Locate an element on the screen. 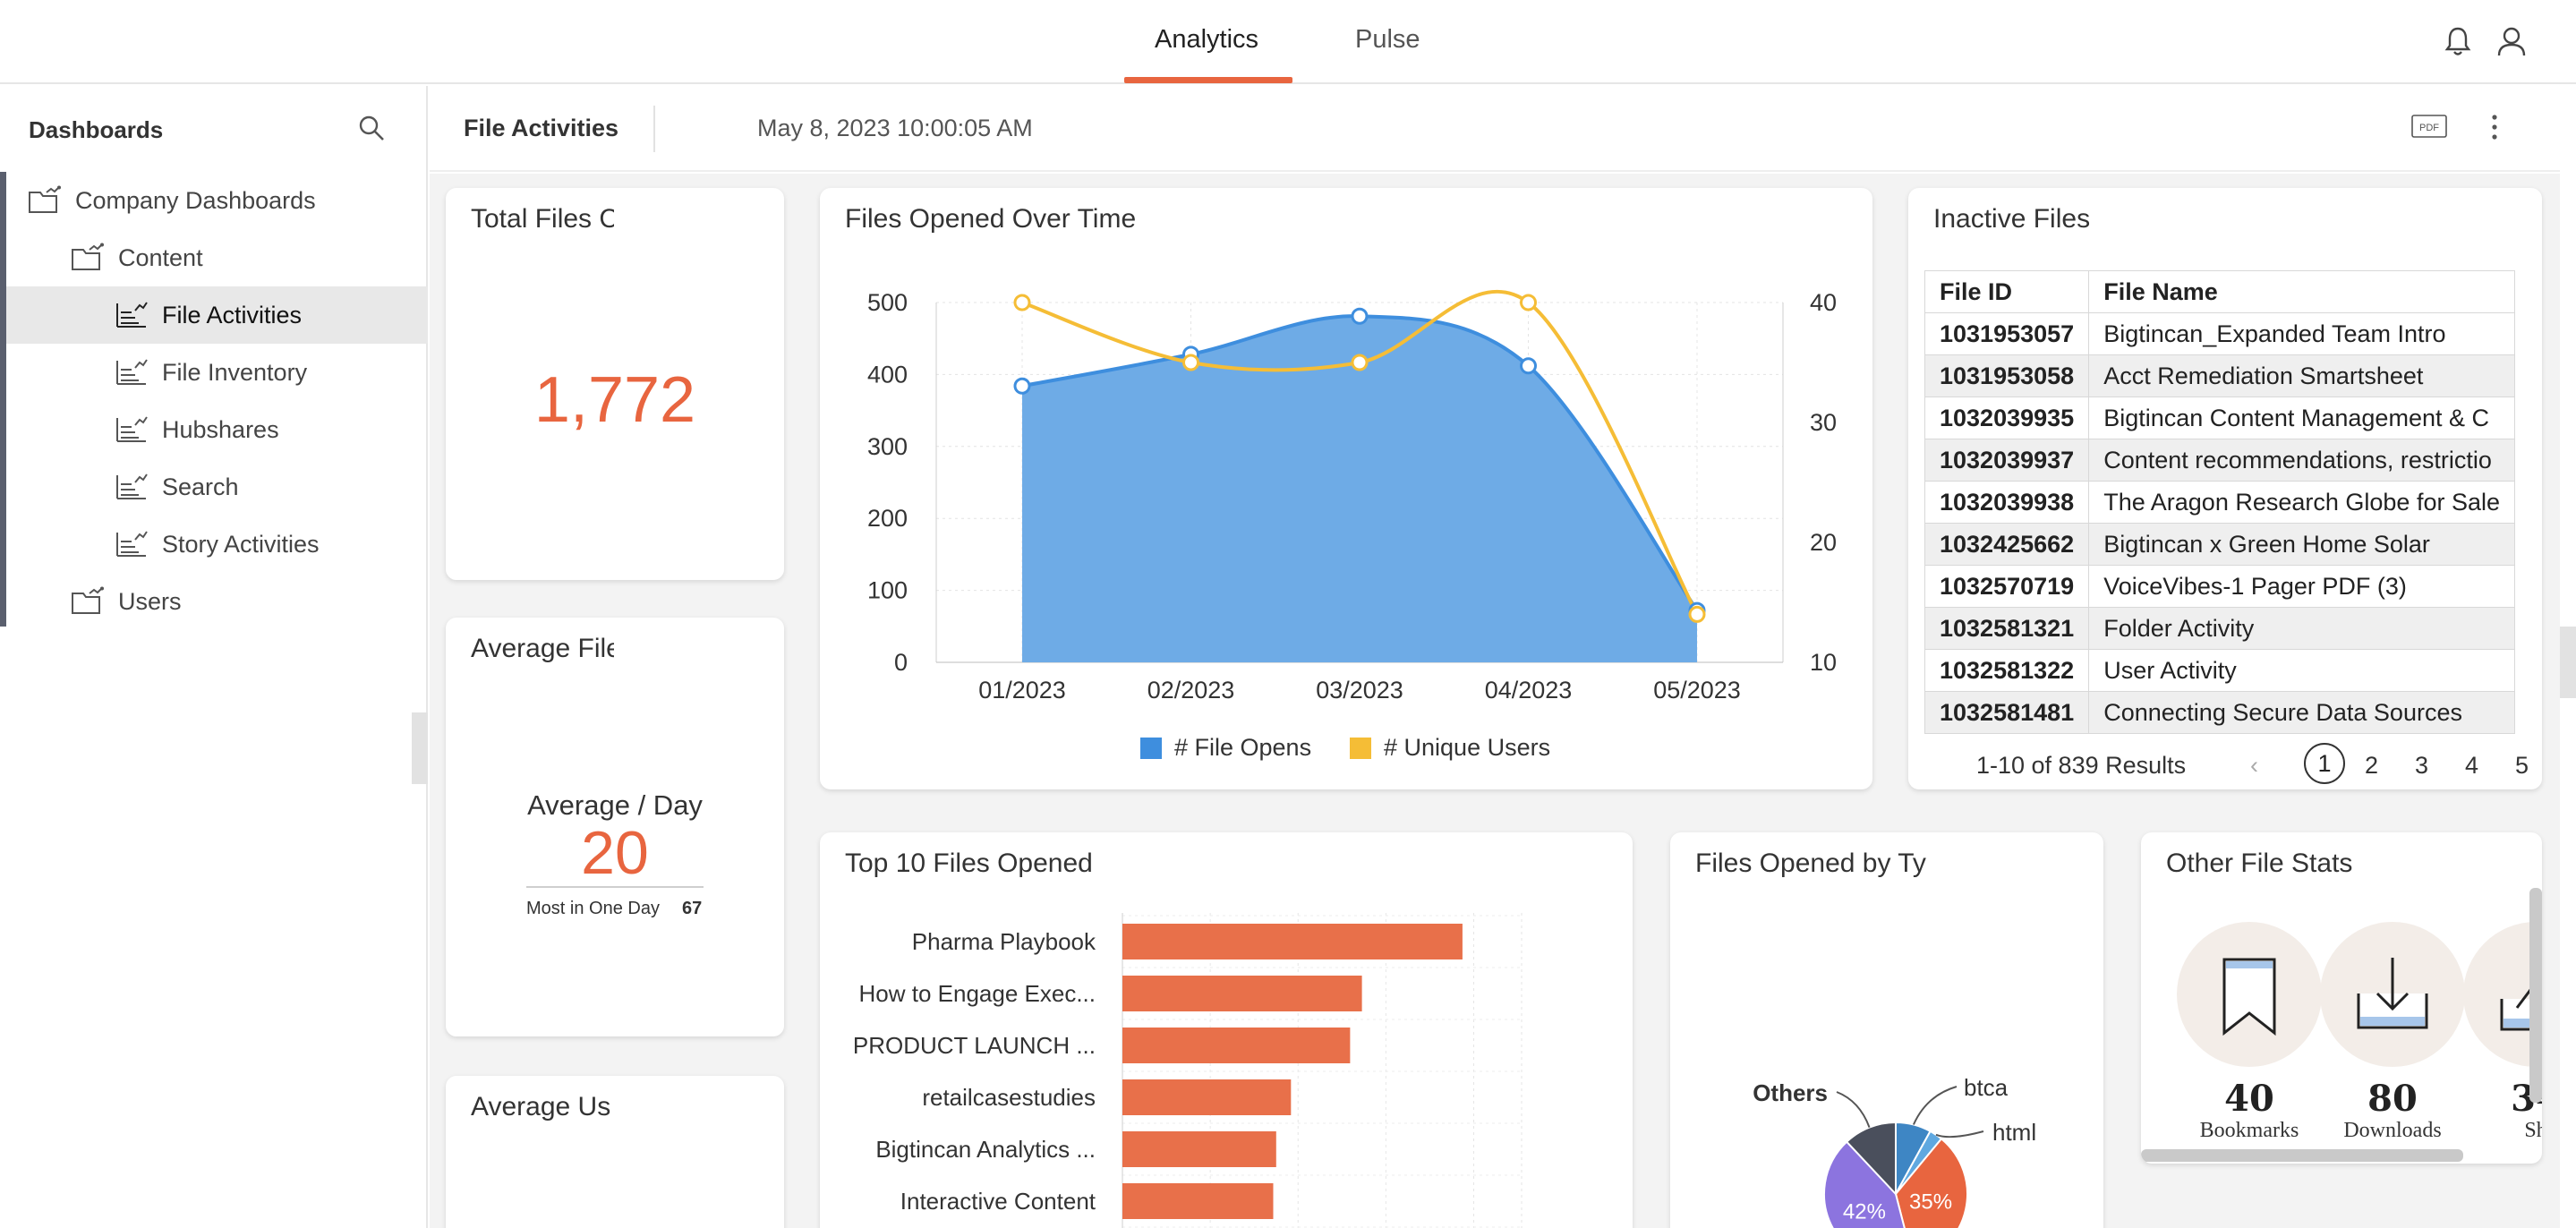 The width and height of the screenshot is (2576, 1228). table-row: 1032581481 Connecting Secure Data Sources is located at coordinates (2219, 712).